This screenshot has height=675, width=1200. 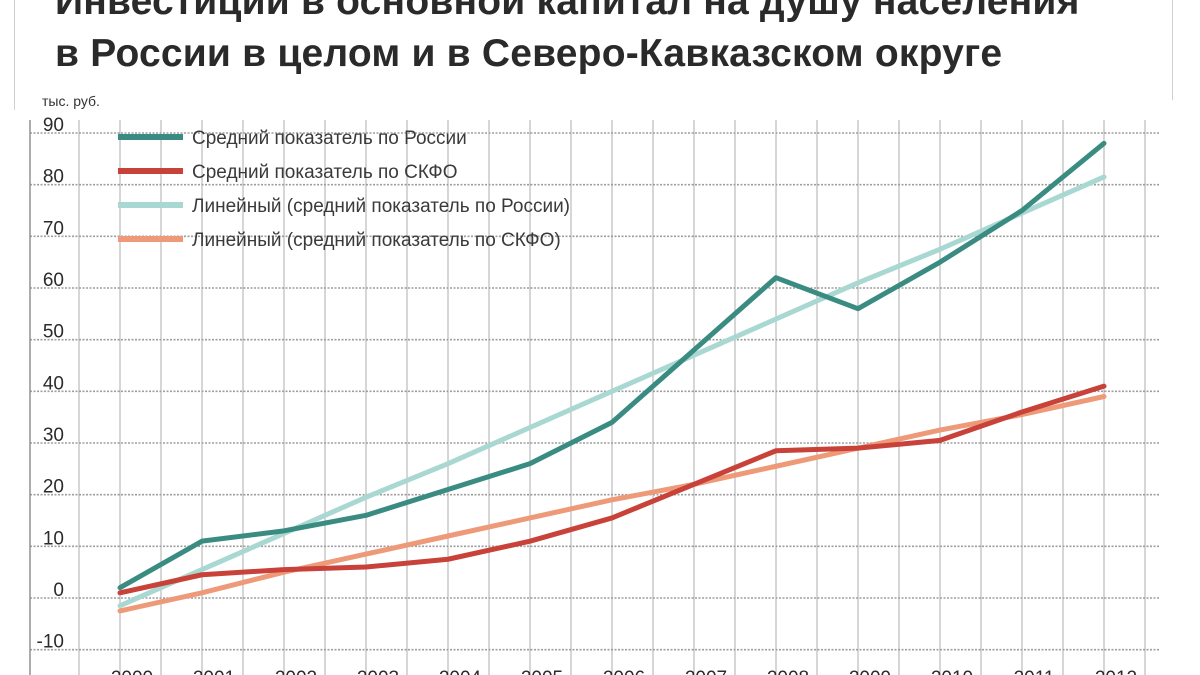 I want to click on y-tick-label: 40, so click(x=53, y=383).